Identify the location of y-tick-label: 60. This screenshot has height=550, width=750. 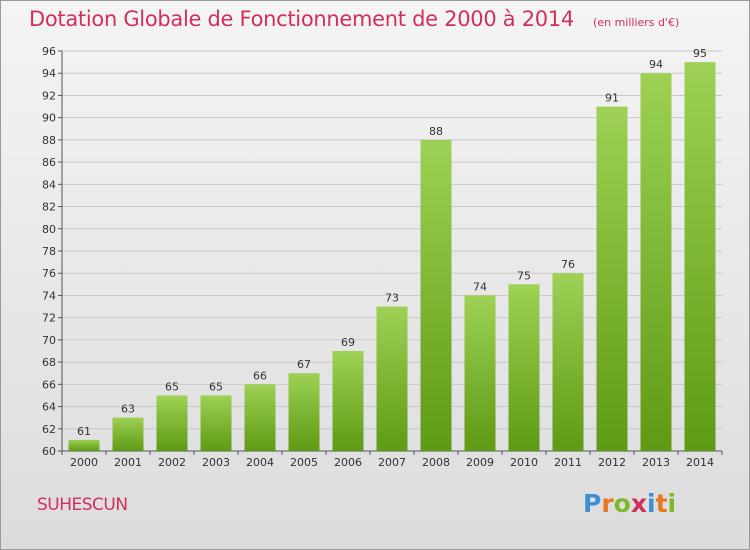
(49, 451).